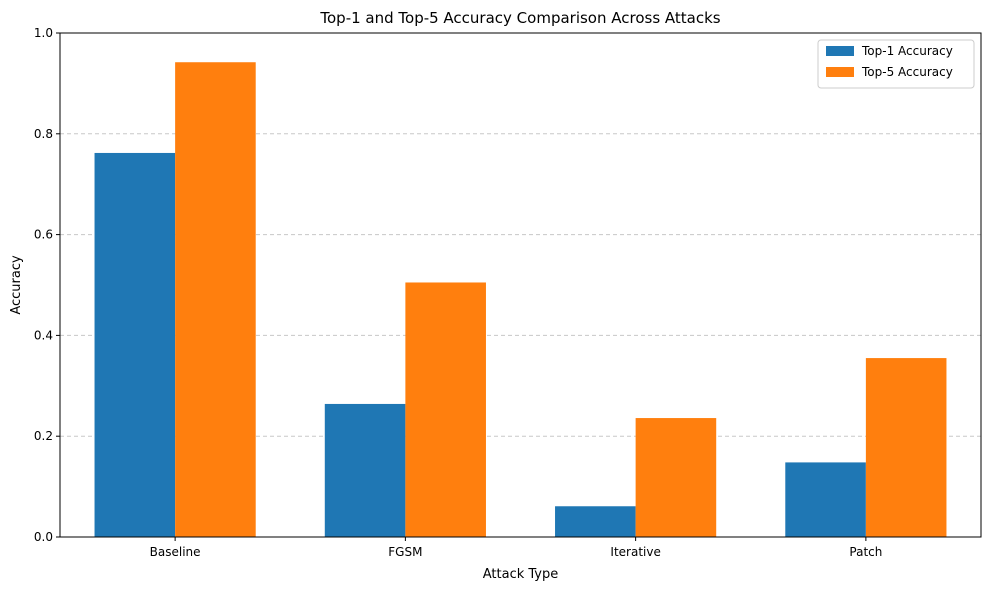  What do you see at coordinates (43, 235) in the screenshot?
I see `y-tick-label: 0.6` at bounding box center [43, 235].